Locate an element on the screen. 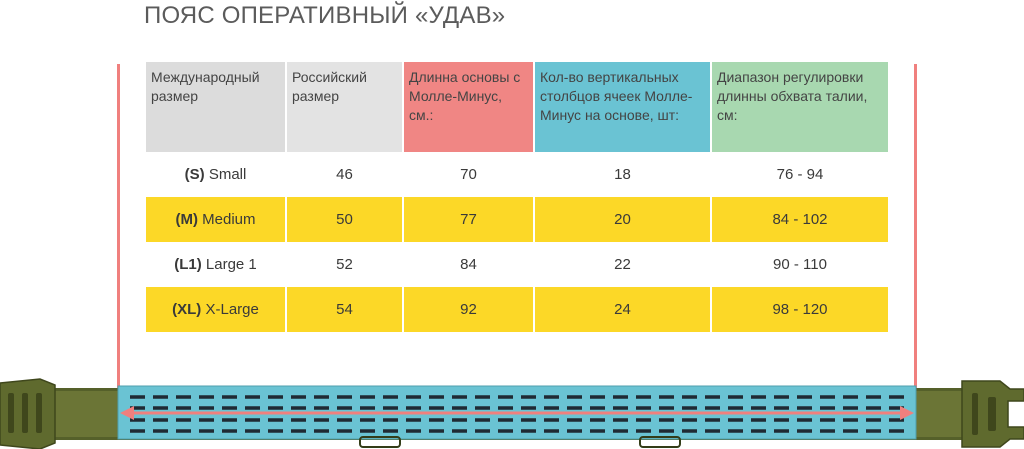  size-name: Large 1 is located at coordinates (231, 264).